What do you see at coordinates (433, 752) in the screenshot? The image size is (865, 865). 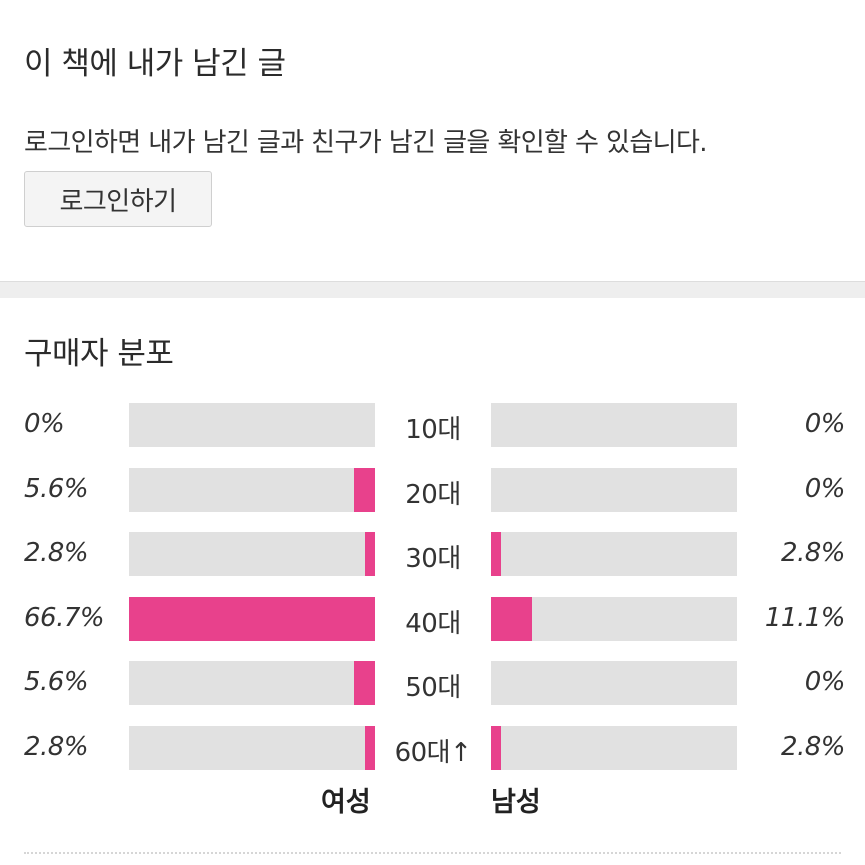 I see `age-group-label: 60대↑` at bounding box center [433, 752].